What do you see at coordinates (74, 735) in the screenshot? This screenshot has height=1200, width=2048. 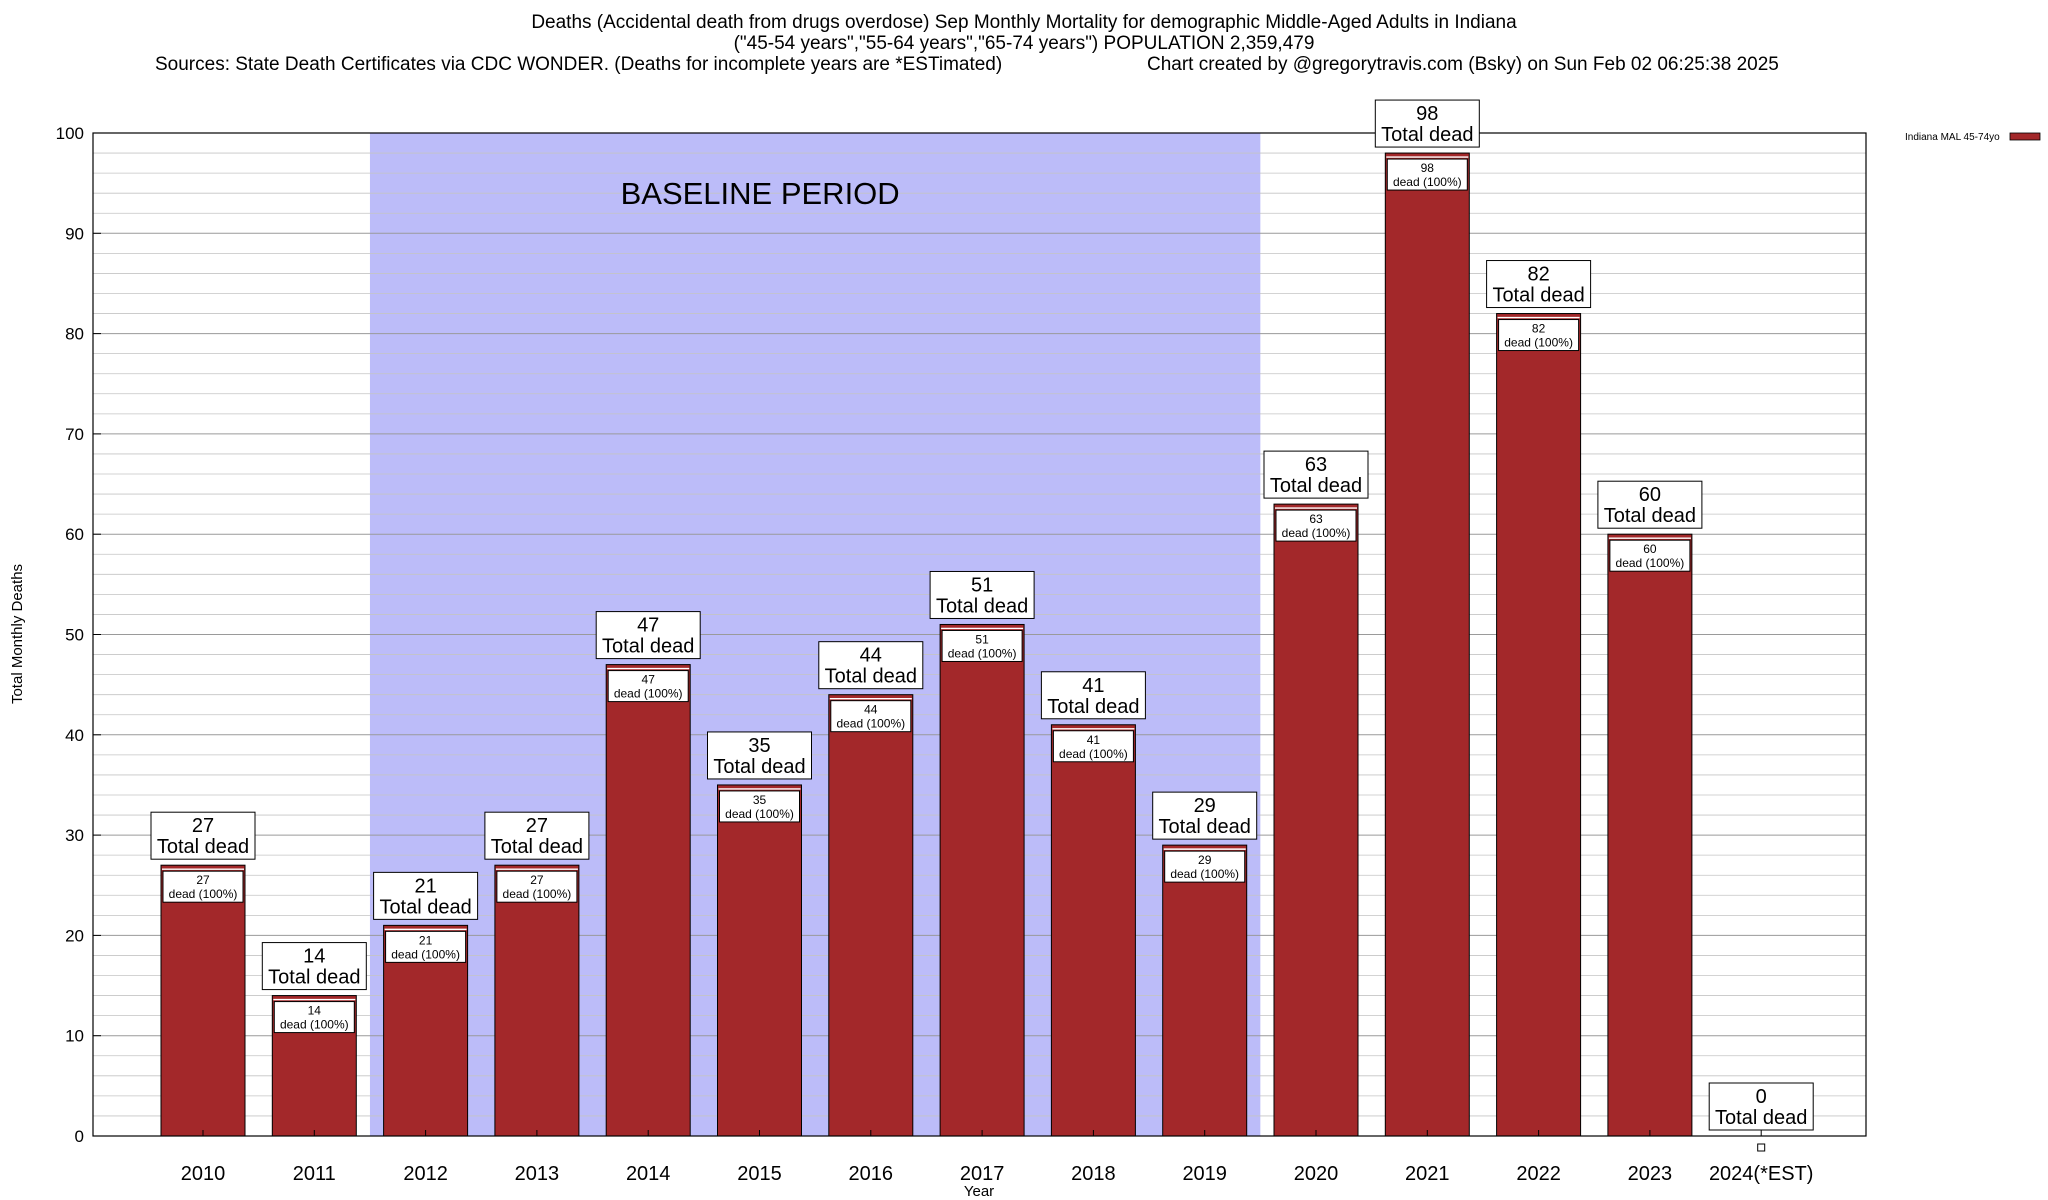 I see `y-tick-label: 40` at bounding box center [74, 735].